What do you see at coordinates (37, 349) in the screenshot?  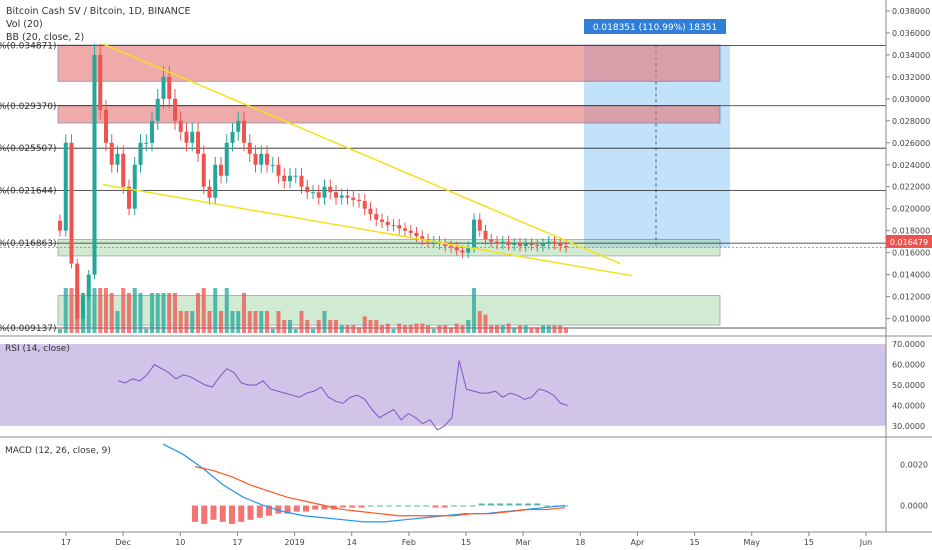 I see `rsi-pane-title: RSI (14, close)` at bounding box center [37, 349].